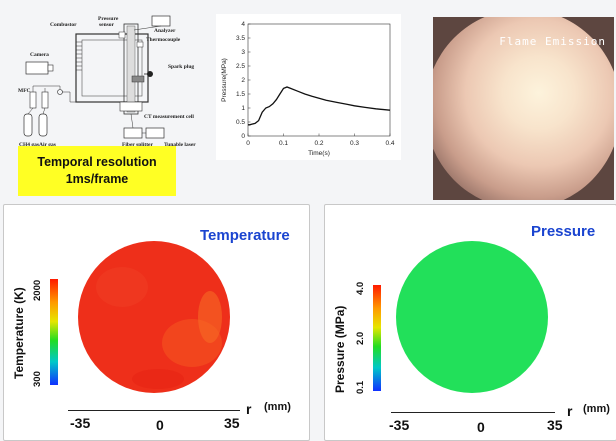 Image resolution: width=616 pixels, height=441 pixels. What do you see at coordinates (360, 338) in the screenshot?
I see `pressure-colorbar-mid: 2.0` at bounding box center [360, 338].